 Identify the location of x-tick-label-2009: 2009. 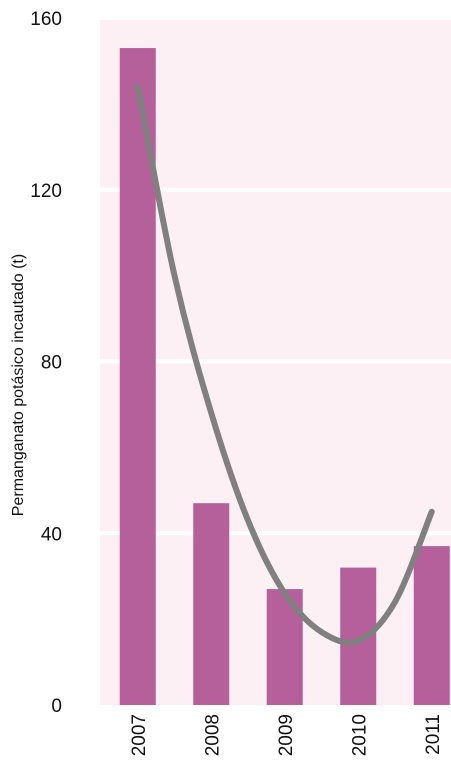
(286, 735).